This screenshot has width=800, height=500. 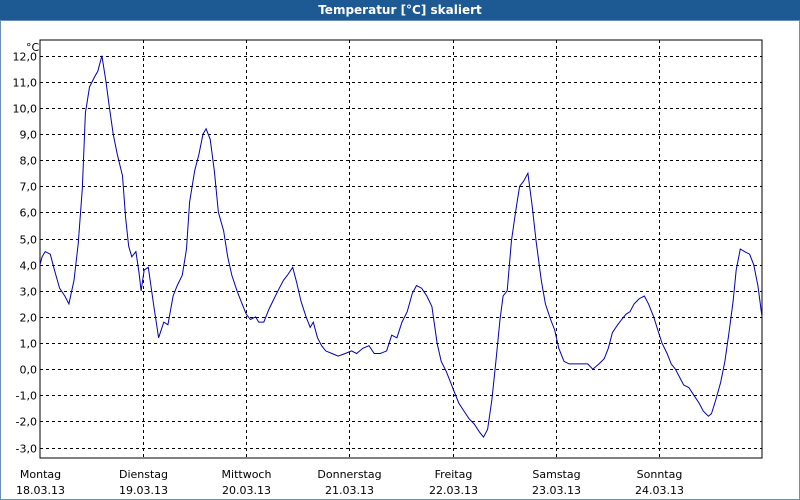 What do you see at coordinates (29, 187) in the screenshot?
I see `y-tick-label: 7,0` at bounding box center [29, 187].